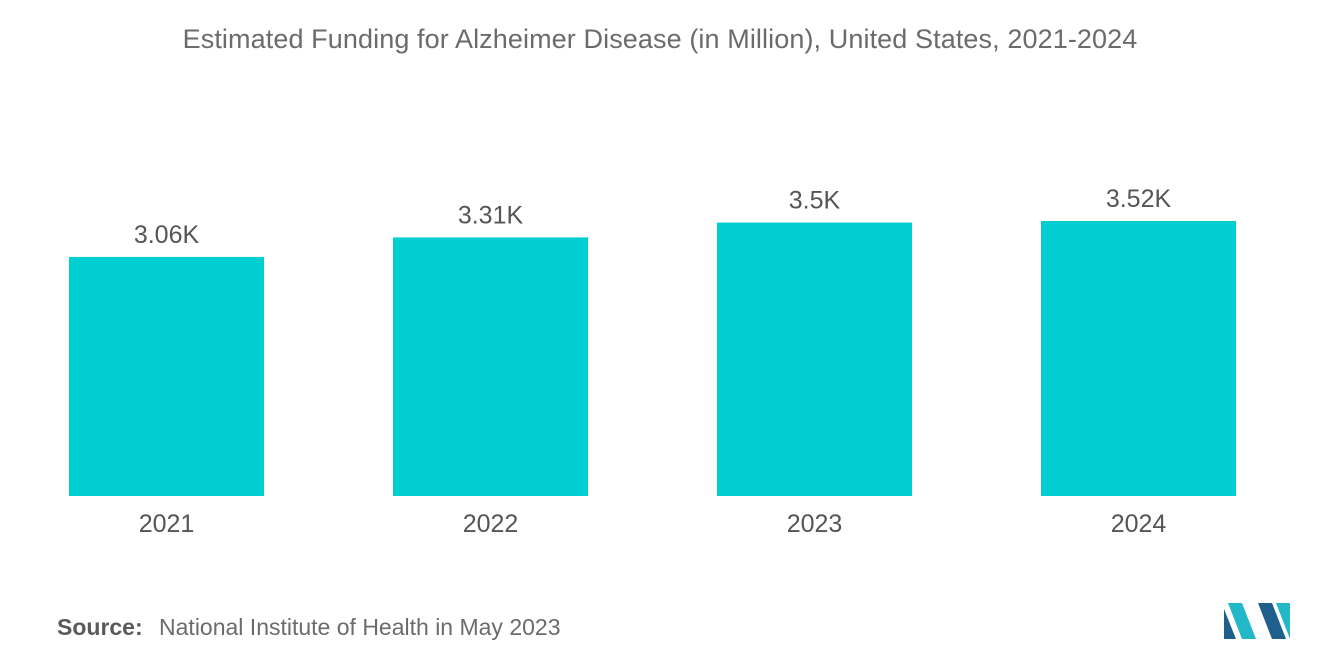 The image size is (1320, 665). What do you see at coordinates (360, 627) in the screenshot?
I see `source-text: National Institute of Health in May 2023` at bounding box center [360, 627].